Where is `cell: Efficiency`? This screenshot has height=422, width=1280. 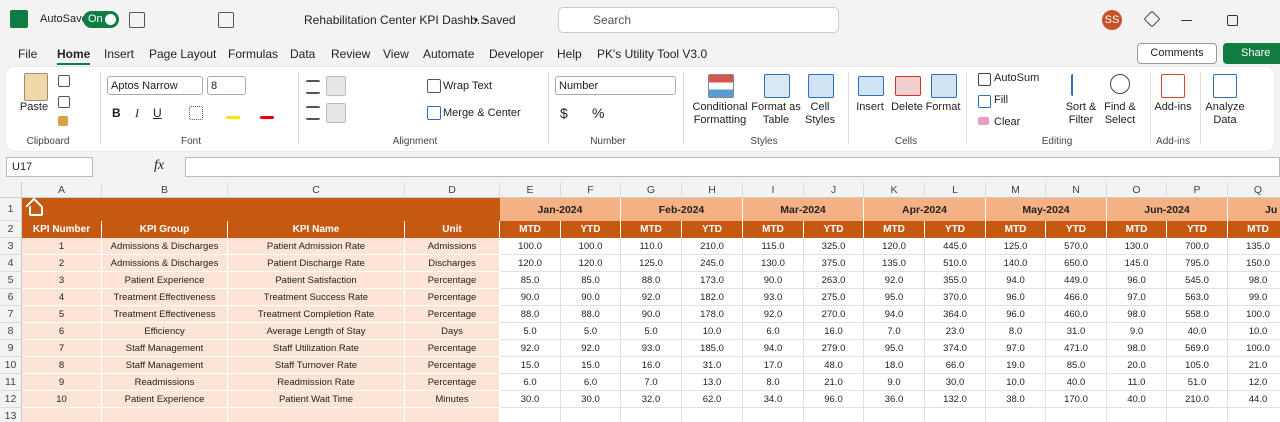 cell: Efficiency is located at coordinates (165, 331).